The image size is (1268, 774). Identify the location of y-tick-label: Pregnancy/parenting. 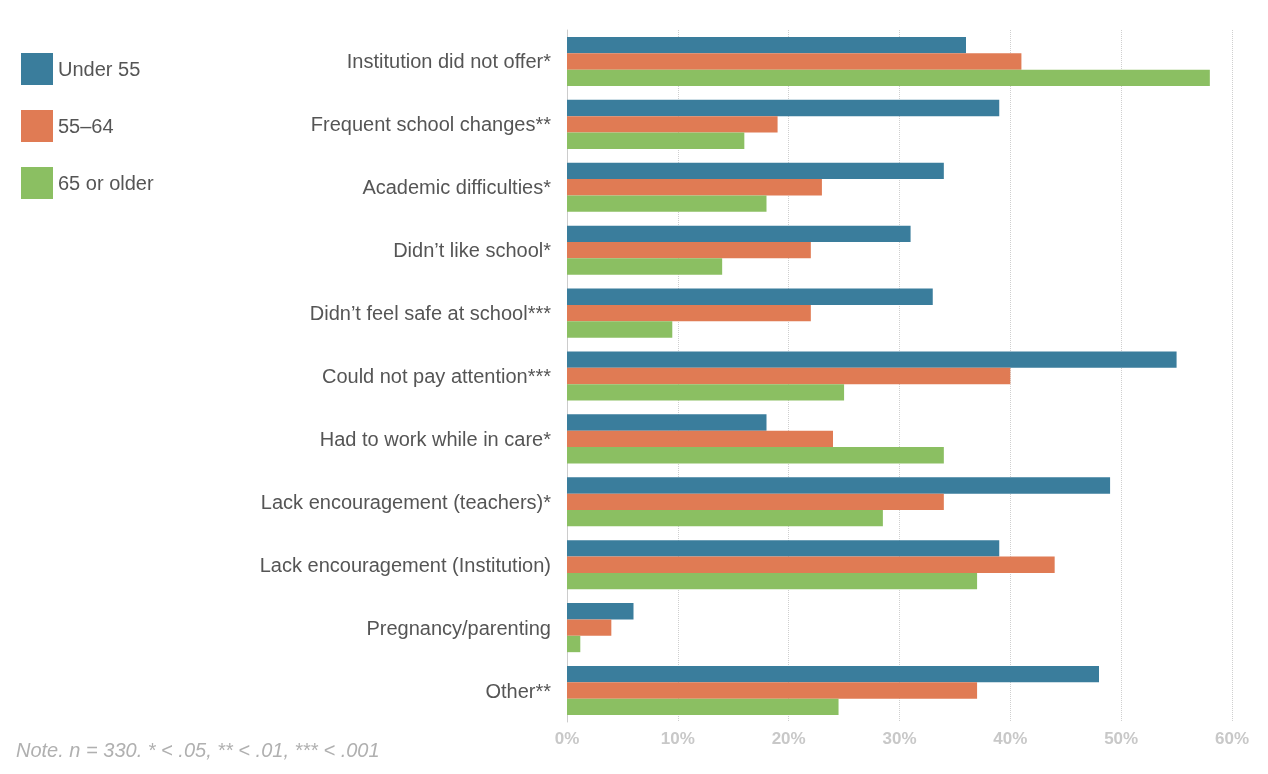
(458, 627).